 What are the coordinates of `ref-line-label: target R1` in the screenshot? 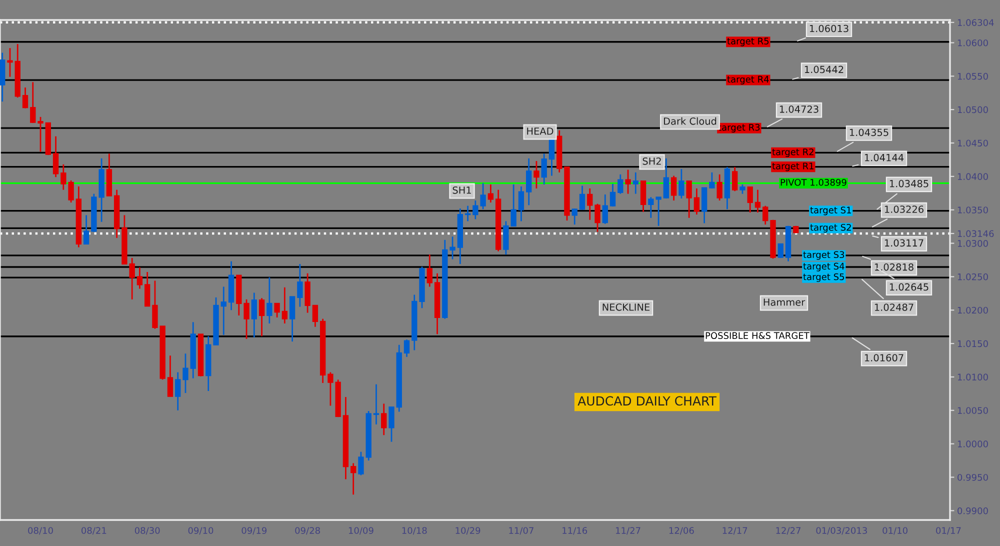 It's located at (793, 167).